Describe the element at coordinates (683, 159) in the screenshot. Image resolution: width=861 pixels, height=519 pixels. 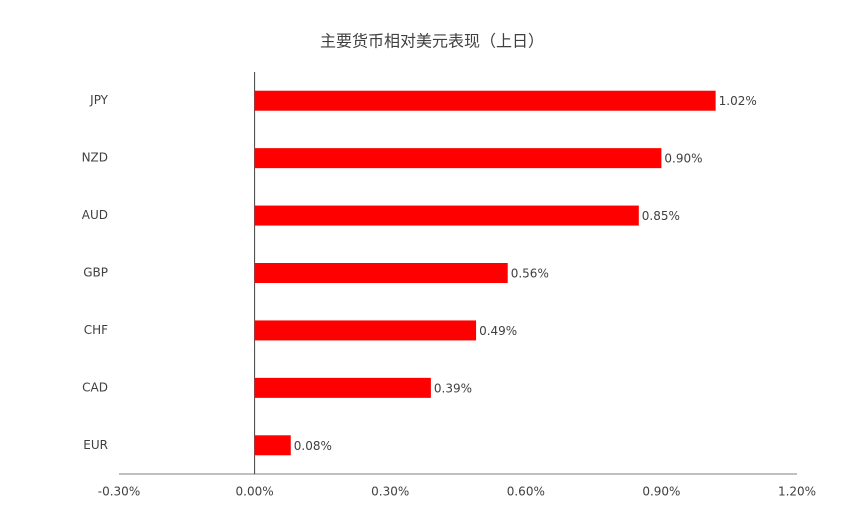
I see `data-label: 0.90%` at that location.